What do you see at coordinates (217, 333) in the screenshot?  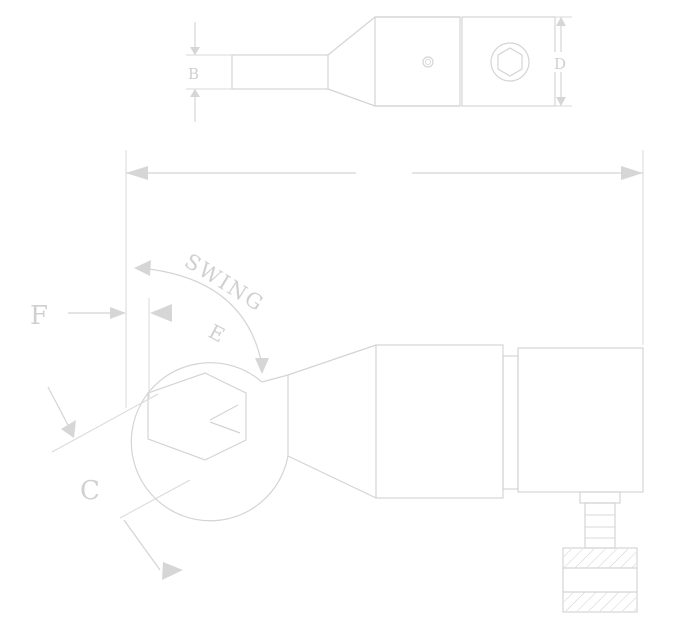 I see `dimension-e-label: E` at bounding box center [217, 333].